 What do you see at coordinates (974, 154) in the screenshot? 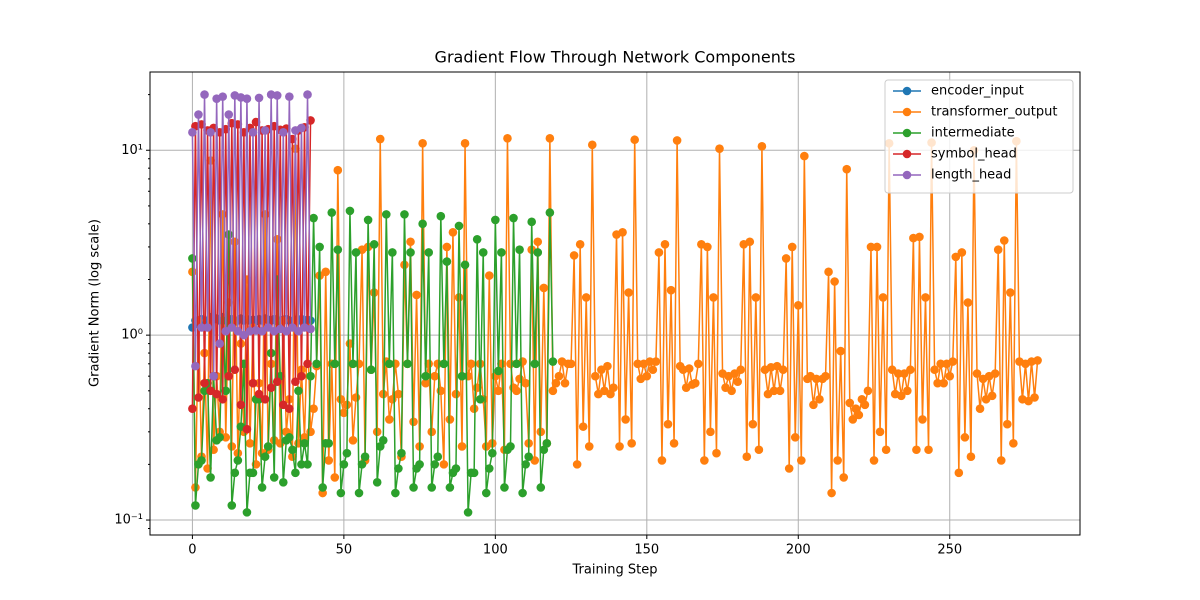
I see `legend-label: symbol_head` at bounding box center [974, 154].